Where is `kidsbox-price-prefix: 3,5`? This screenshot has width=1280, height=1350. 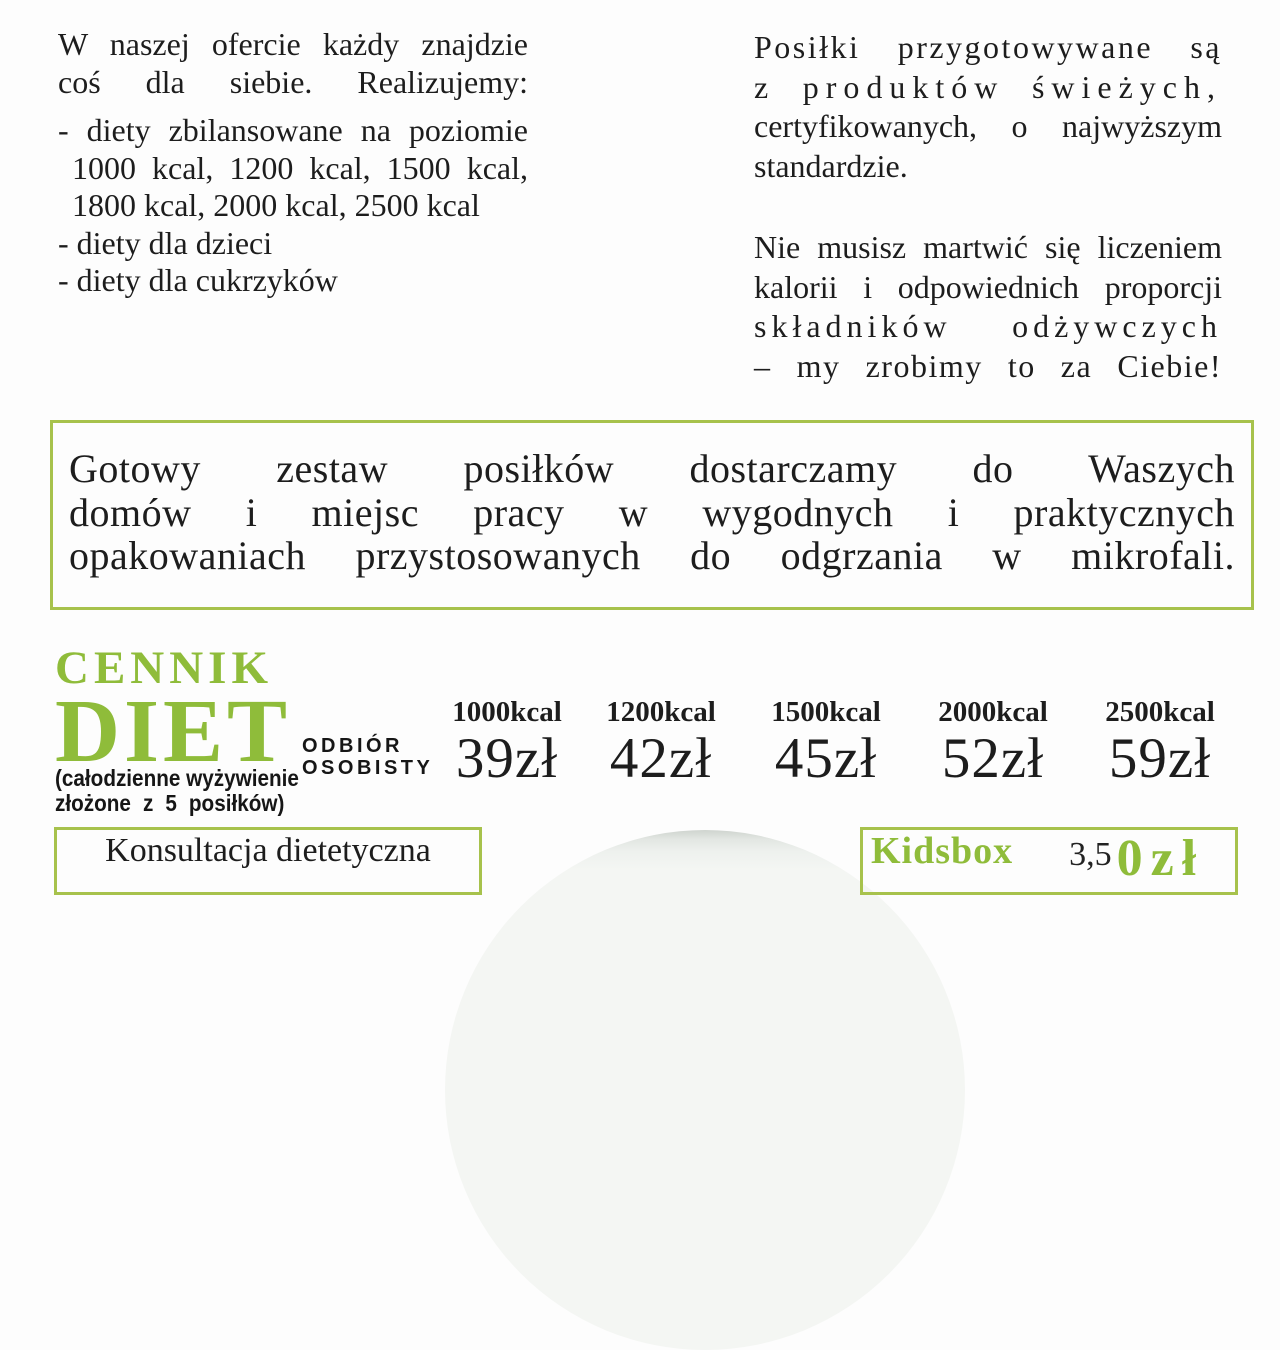
kidsbox-price-prefix: 3,5 is located at coordinates (1090, 854).